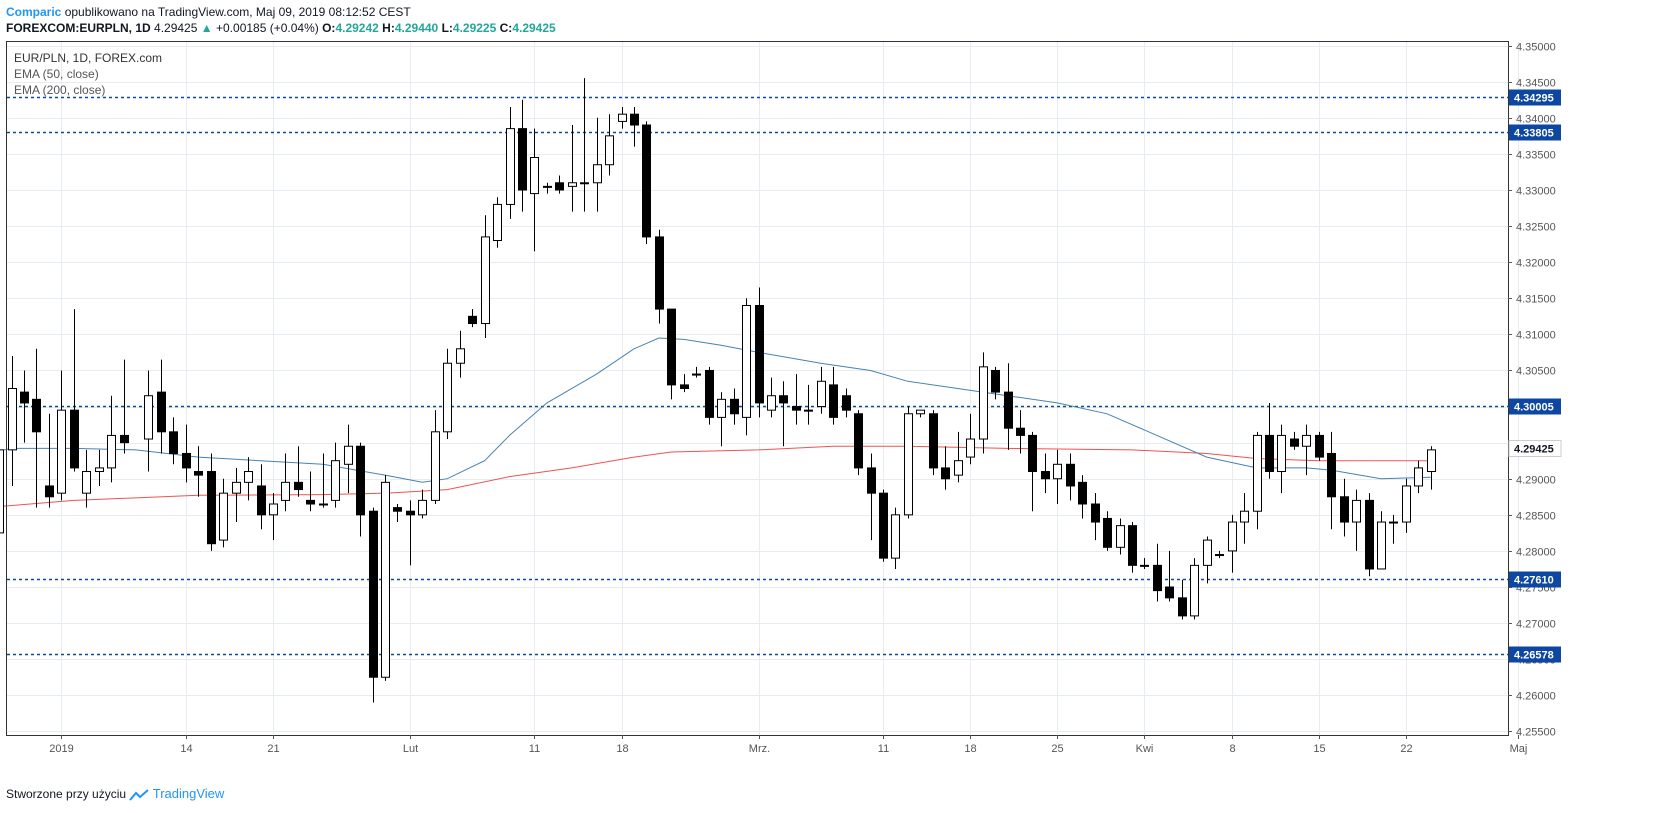 The image size is (1653, 813). What do you see at coordinates (1536, 120) in the screenshot?
I see `y-tick-label: 4.34000` at bounding box center [1536, 120].